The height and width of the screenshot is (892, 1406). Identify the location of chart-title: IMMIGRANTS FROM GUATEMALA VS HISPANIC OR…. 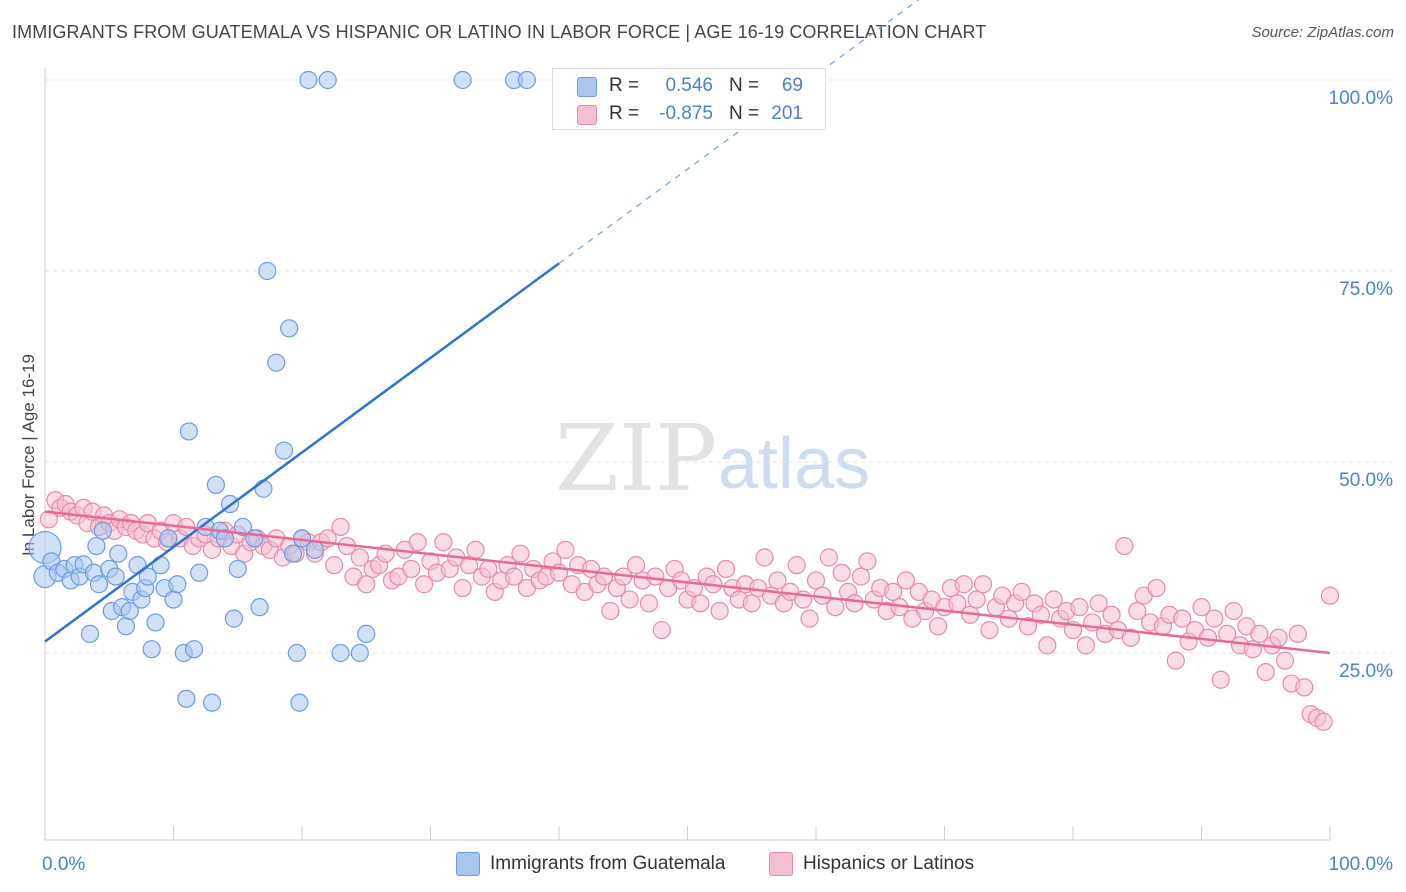
(499, 32).